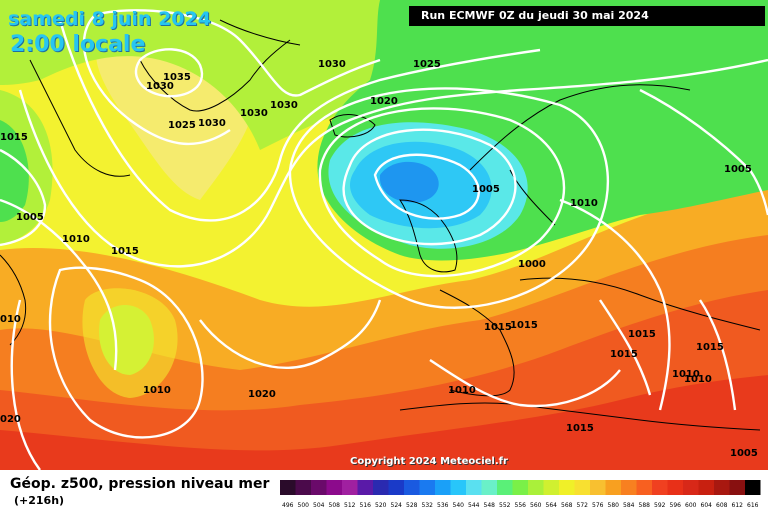 The image size is (768, 514). Describe the element at coordinates (428, 505) in the screenshot. I see `legend-tick-label: 532` at that location.